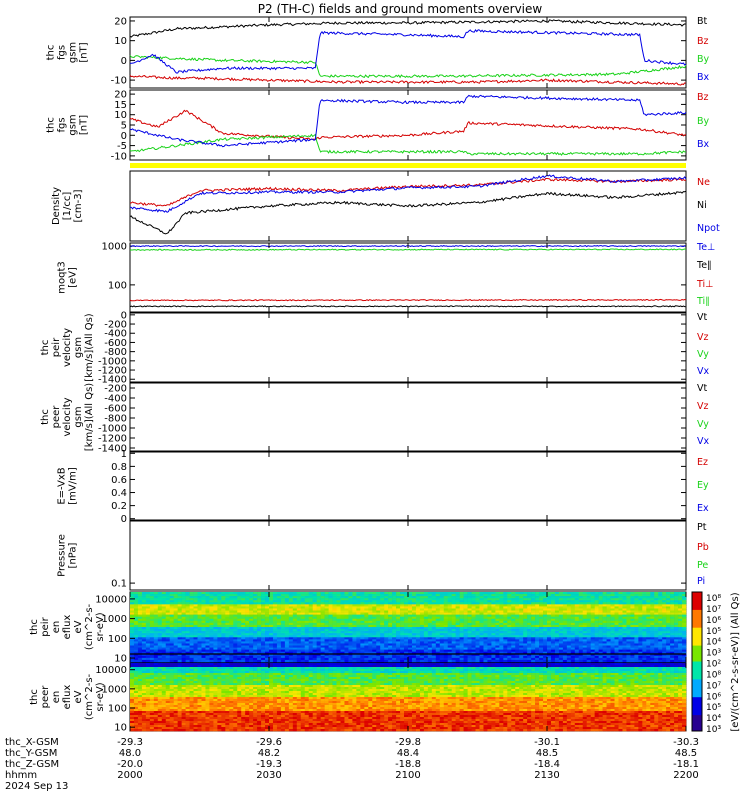 The image size is (750, 800). What do you see at coordinates (115, 352) in the screenshot?
I see `y-tick-label: -800` at bounding box center [115, 352].